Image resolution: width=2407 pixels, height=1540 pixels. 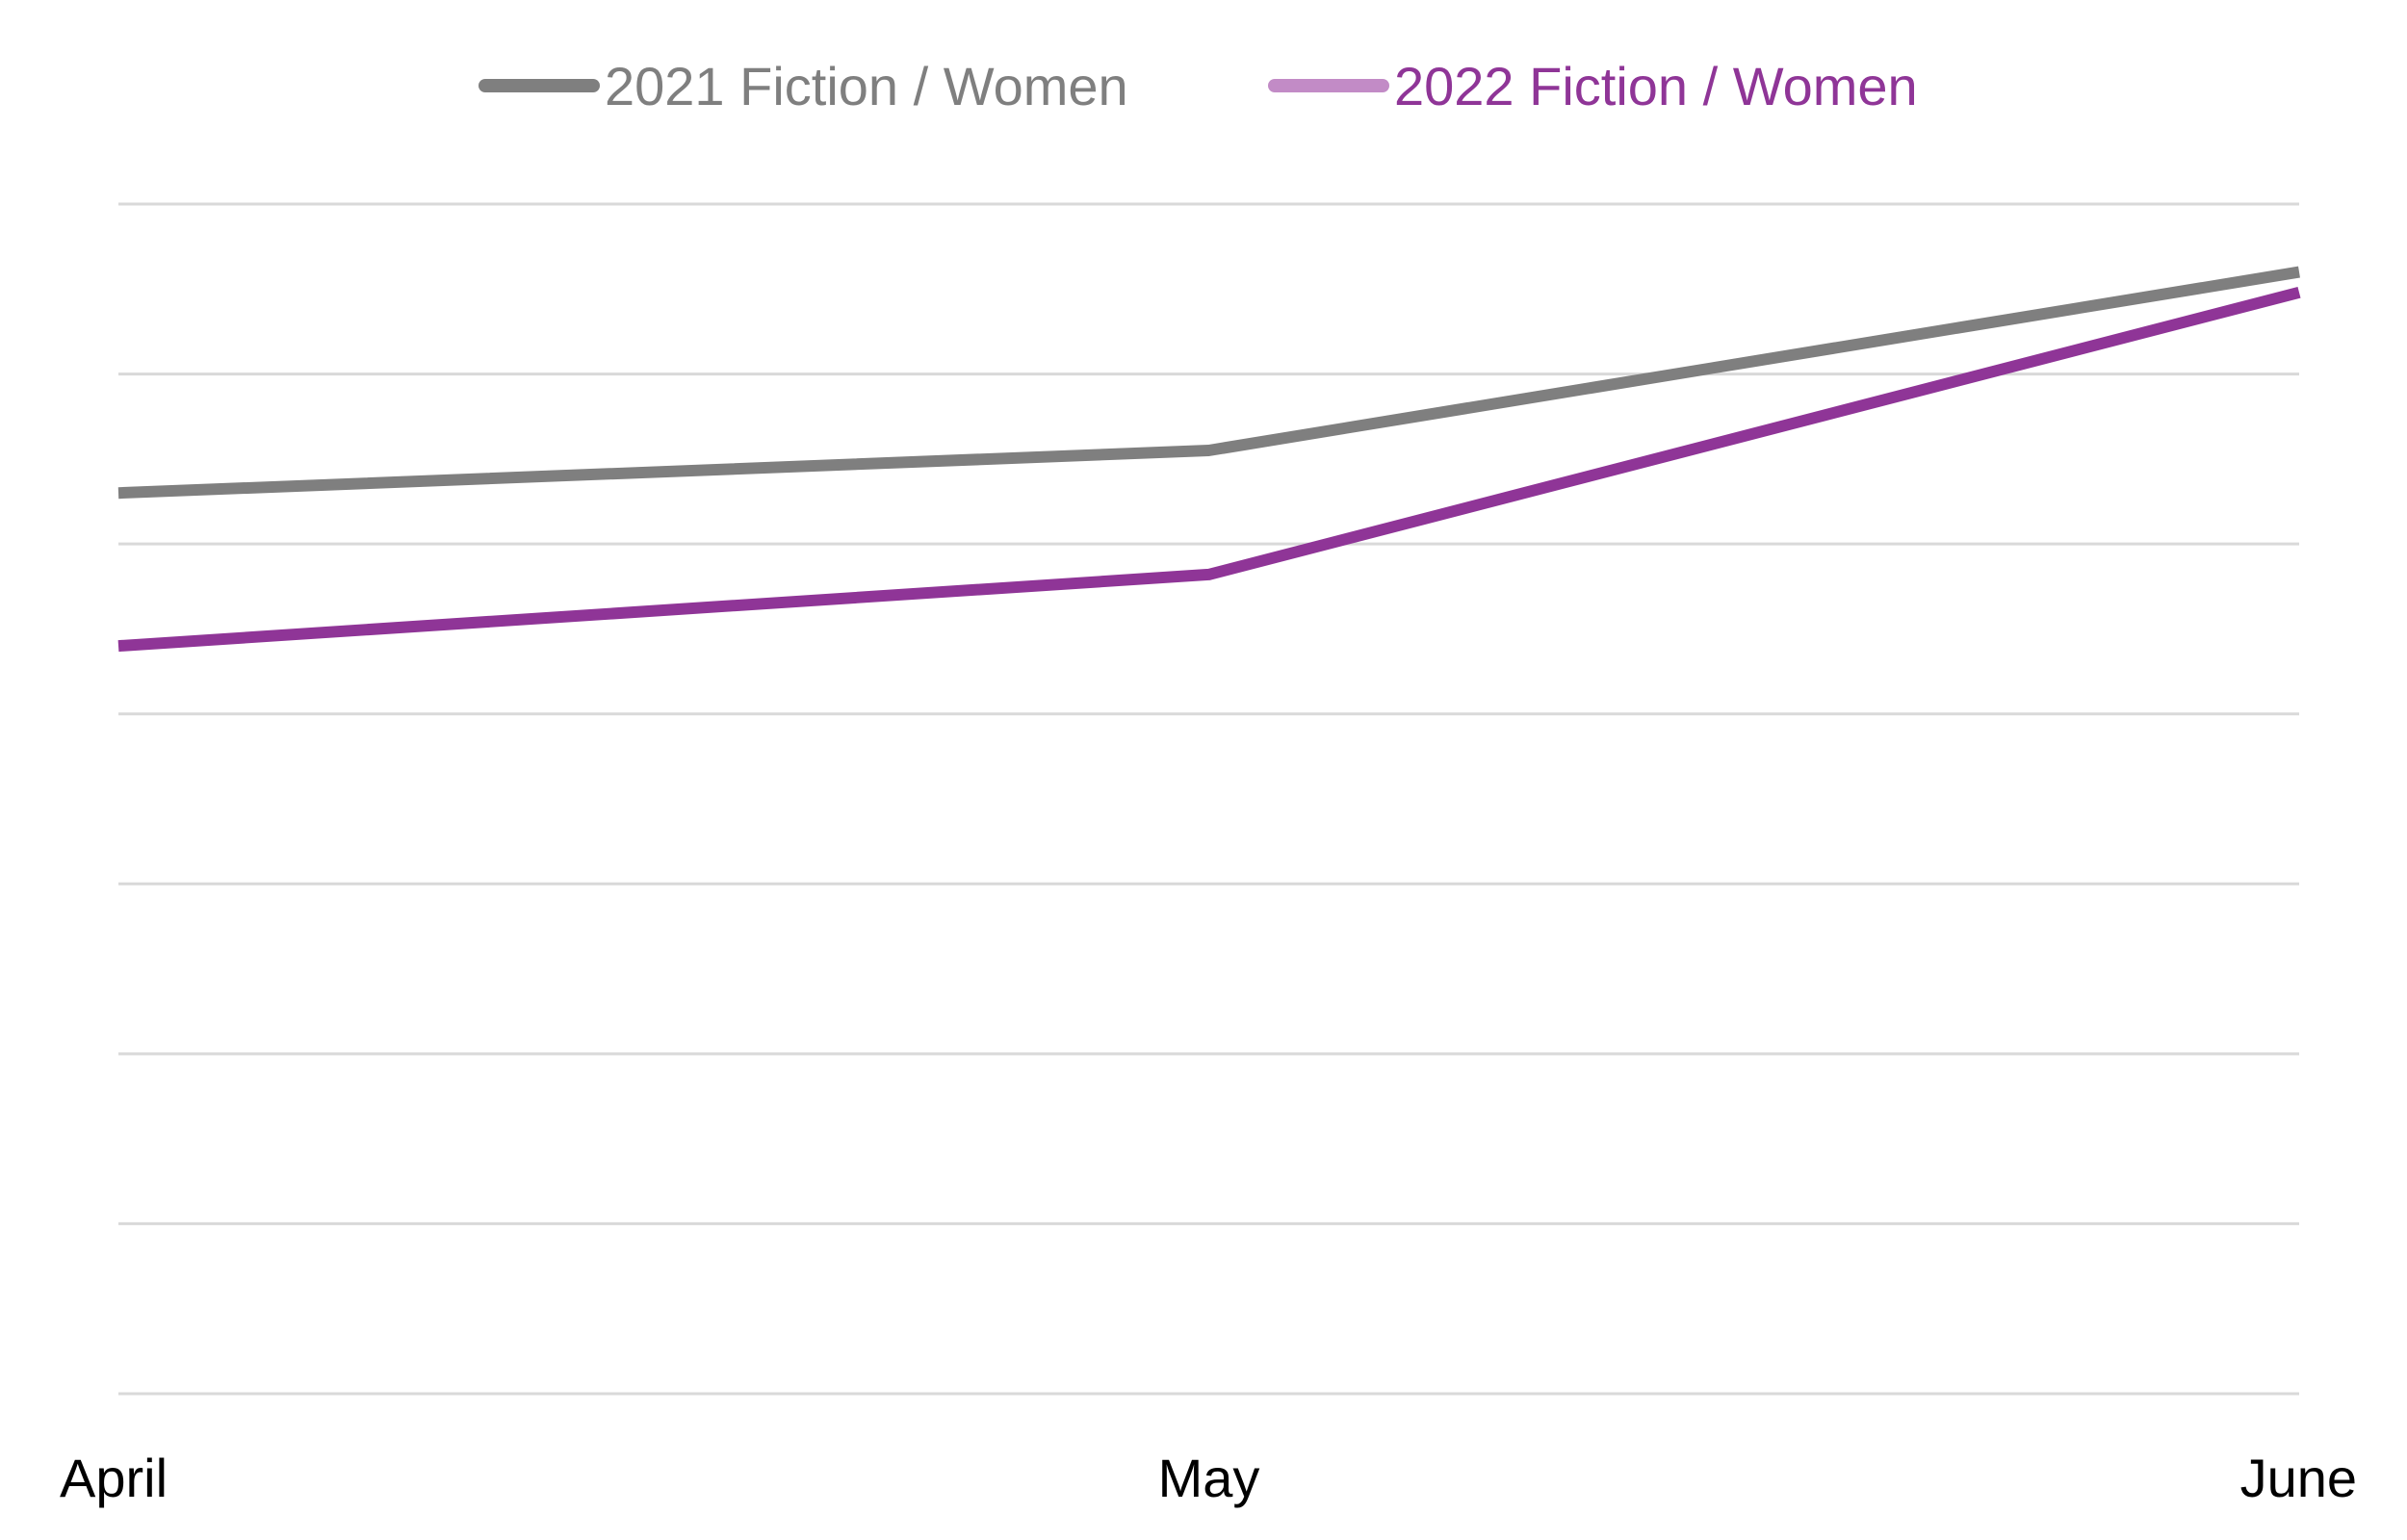 I want to click on x-tick-label-june: June, so click(x=2298, y=1478).